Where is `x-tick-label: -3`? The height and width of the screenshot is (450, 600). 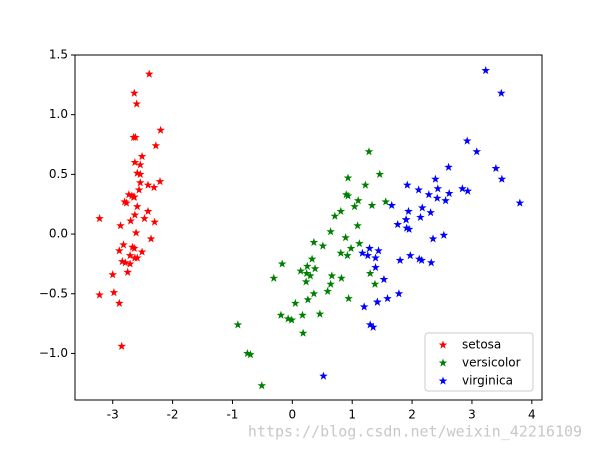
x-tick-label: -3 is located at coordinates (113, 415).